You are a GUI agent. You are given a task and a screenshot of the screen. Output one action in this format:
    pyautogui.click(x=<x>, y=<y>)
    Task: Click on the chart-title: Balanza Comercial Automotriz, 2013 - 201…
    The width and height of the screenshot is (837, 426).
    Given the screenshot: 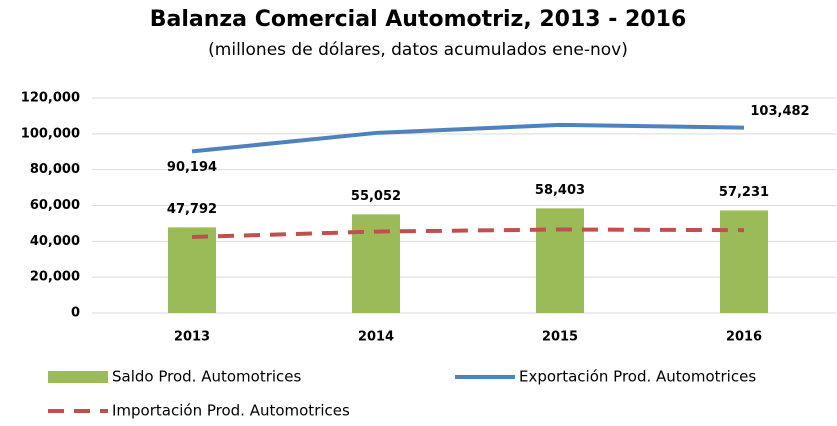 What is the action you would take?
    pyautogui.click(x=418, y=19)
    